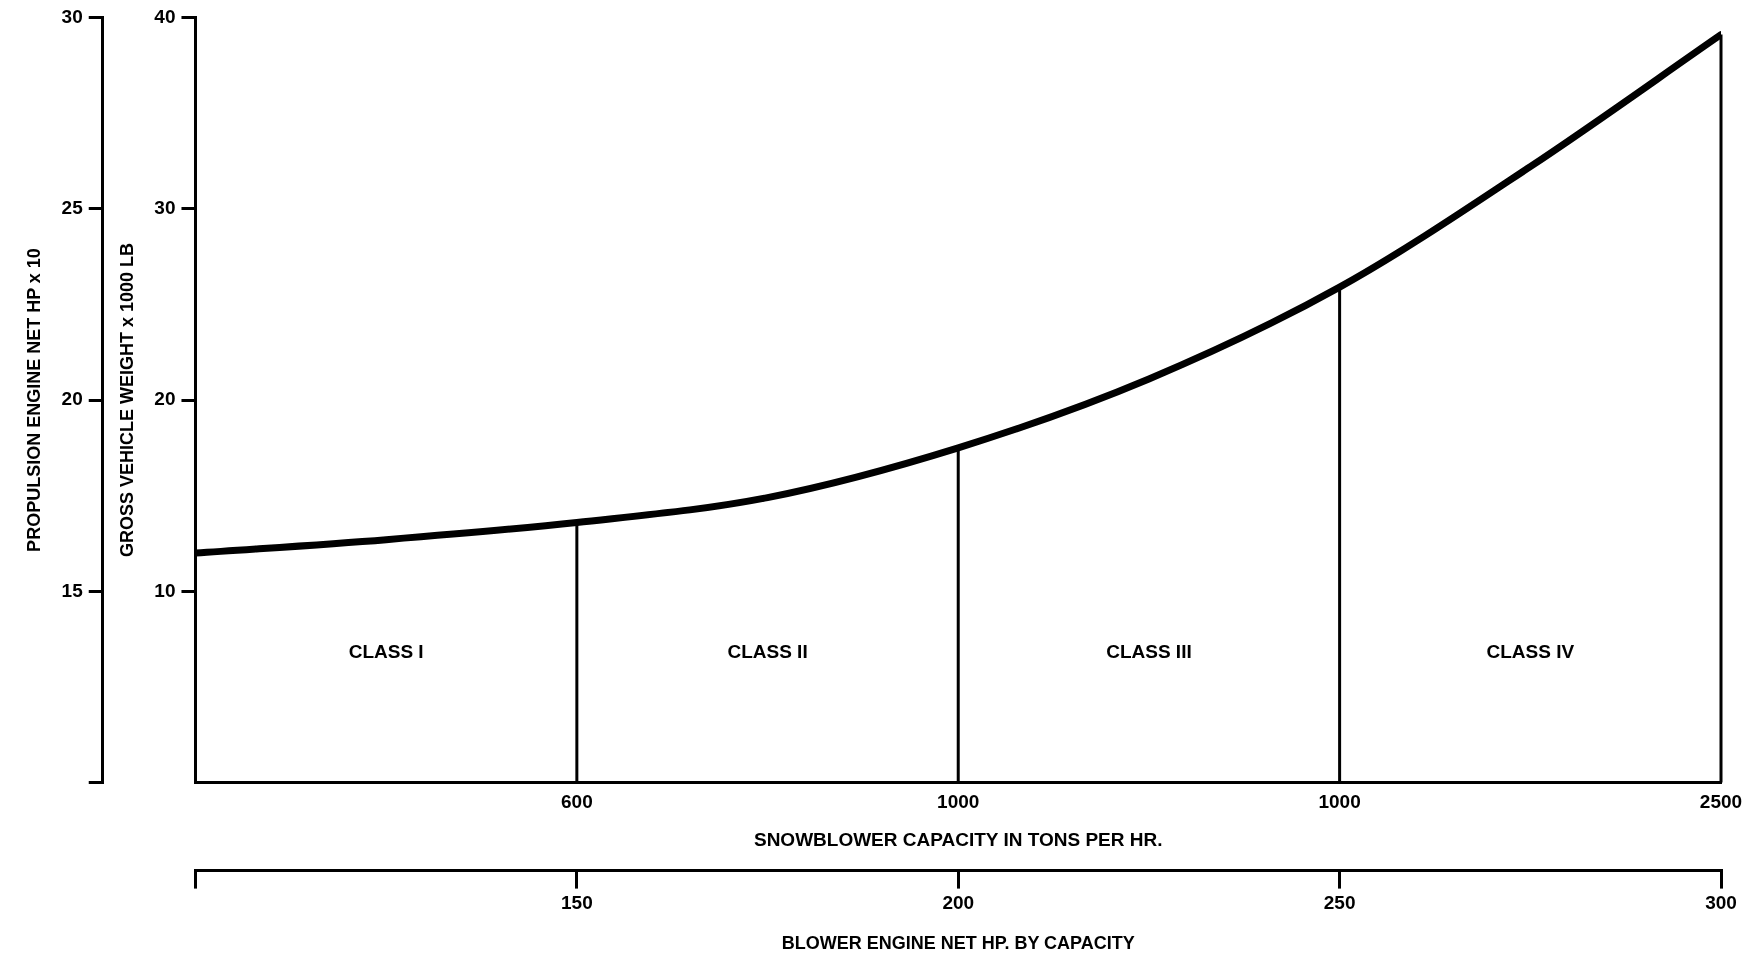 The height and width of the screenshot is (969, 1751). I want to click on y2-axis-title: PROPULSION ENGINE NET HP x 10, so click(33, 400).